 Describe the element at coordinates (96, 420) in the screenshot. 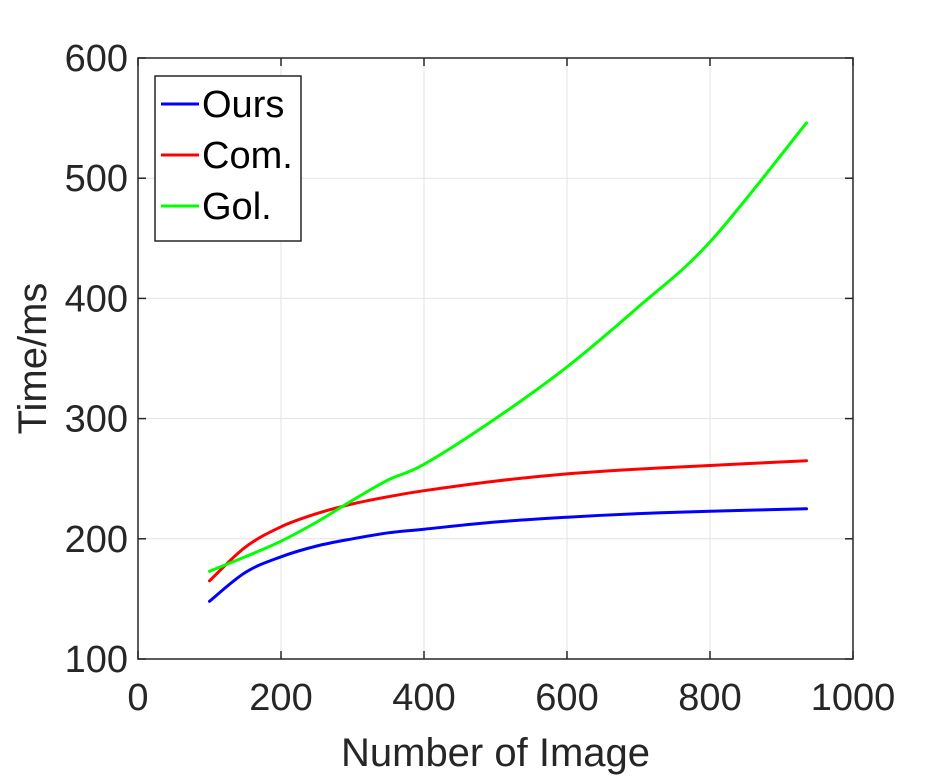

I see `y-tick-label: 300` at that location.